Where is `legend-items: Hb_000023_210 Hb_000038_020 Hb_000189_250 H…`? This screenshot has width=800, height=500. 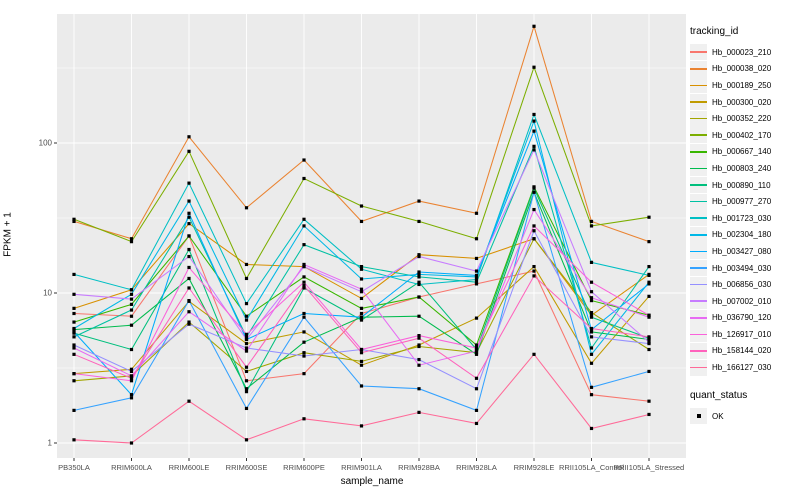
legend-items: Hb_000023_210 Hb_000038_020 Hb_000189_250 H… is located at coordinates (744, 210).